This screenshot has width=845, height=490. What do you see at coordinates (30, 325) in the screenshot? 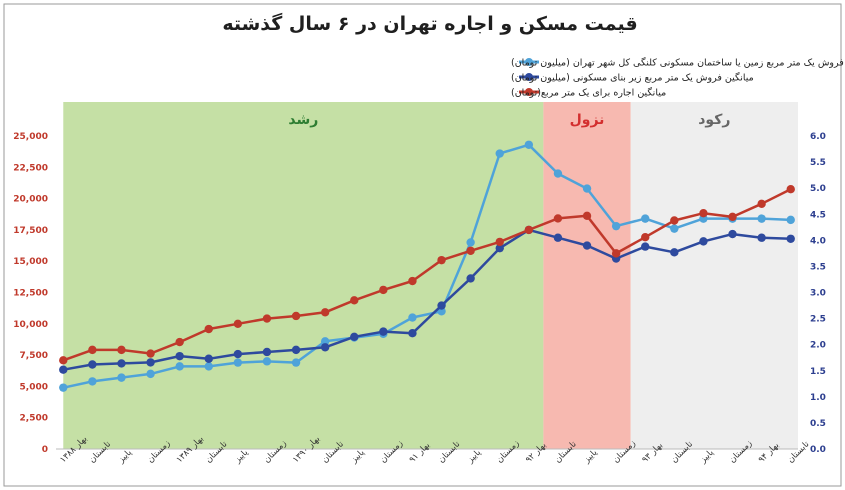
I see `y-left-tick-4: 10,000` at bounding box center [30, 325].